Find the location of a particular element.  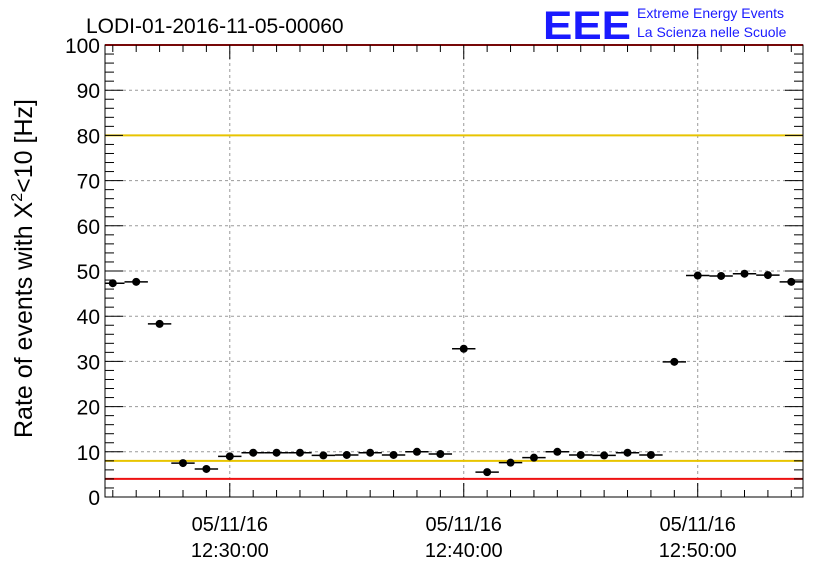

y-tick-label: 0 is located at coordinates (94, 498).